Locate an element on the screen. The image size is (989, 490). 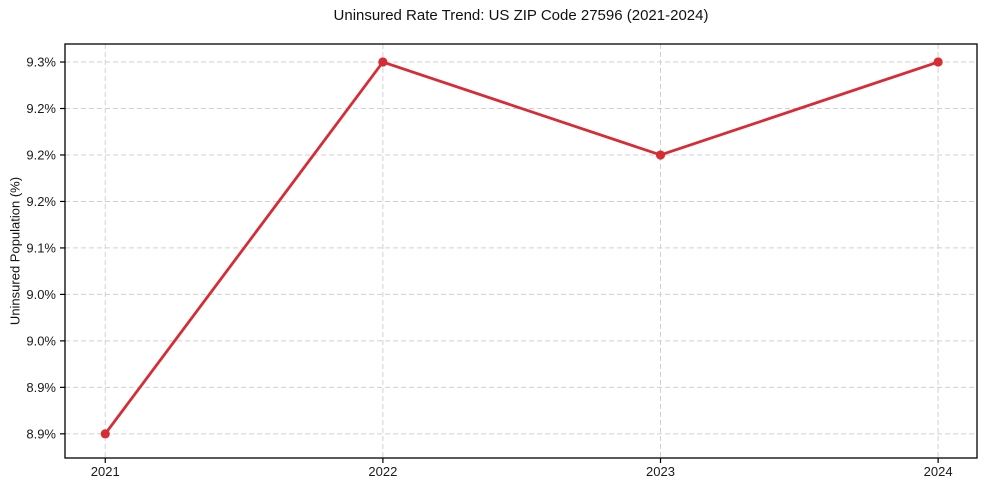
x-tick-label: 2024 is located at coordinates (938, 471).